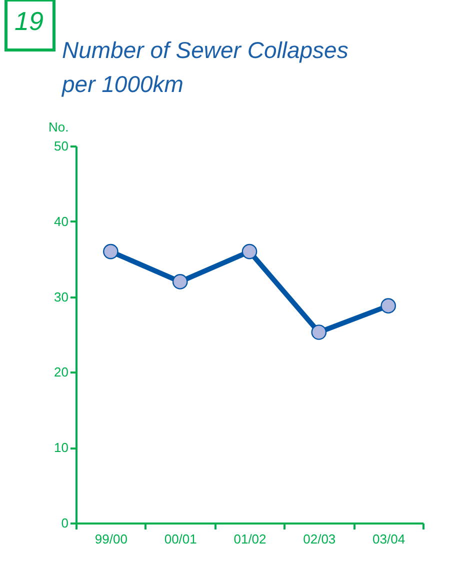 Image resolution: width=452 pixels, height=570 pixels. What do you see at coordinates (61, 146) in the screenshot?
I see `y-tick-label: 50` at bounding box center [61, 146].